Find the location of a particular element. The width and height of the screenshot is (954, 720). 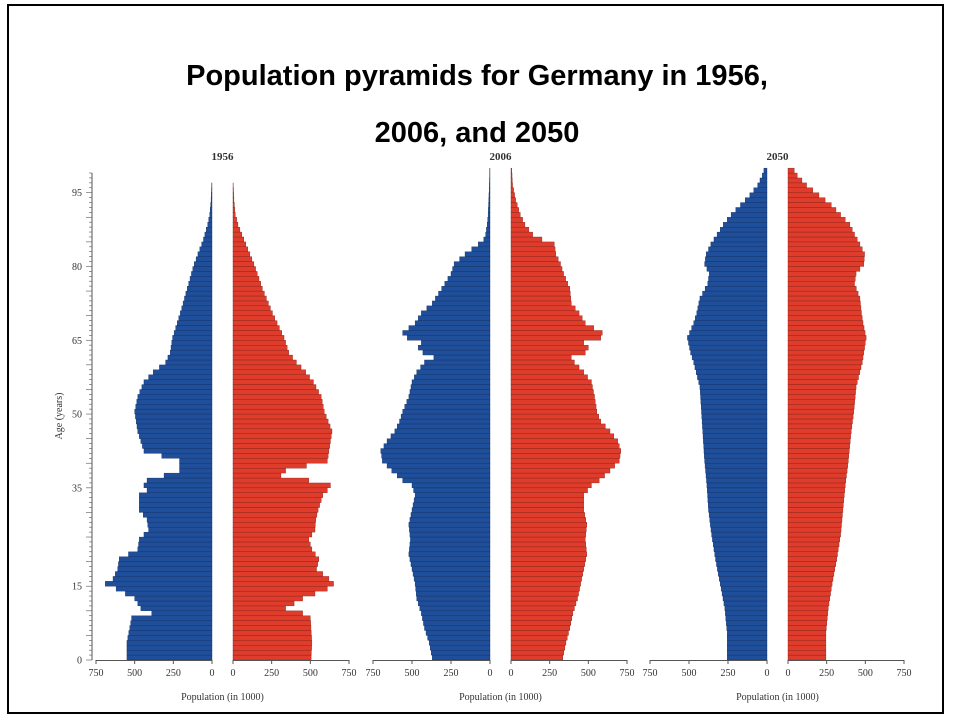

panel-year-label: 2006 is located at coordinates (501, 157).